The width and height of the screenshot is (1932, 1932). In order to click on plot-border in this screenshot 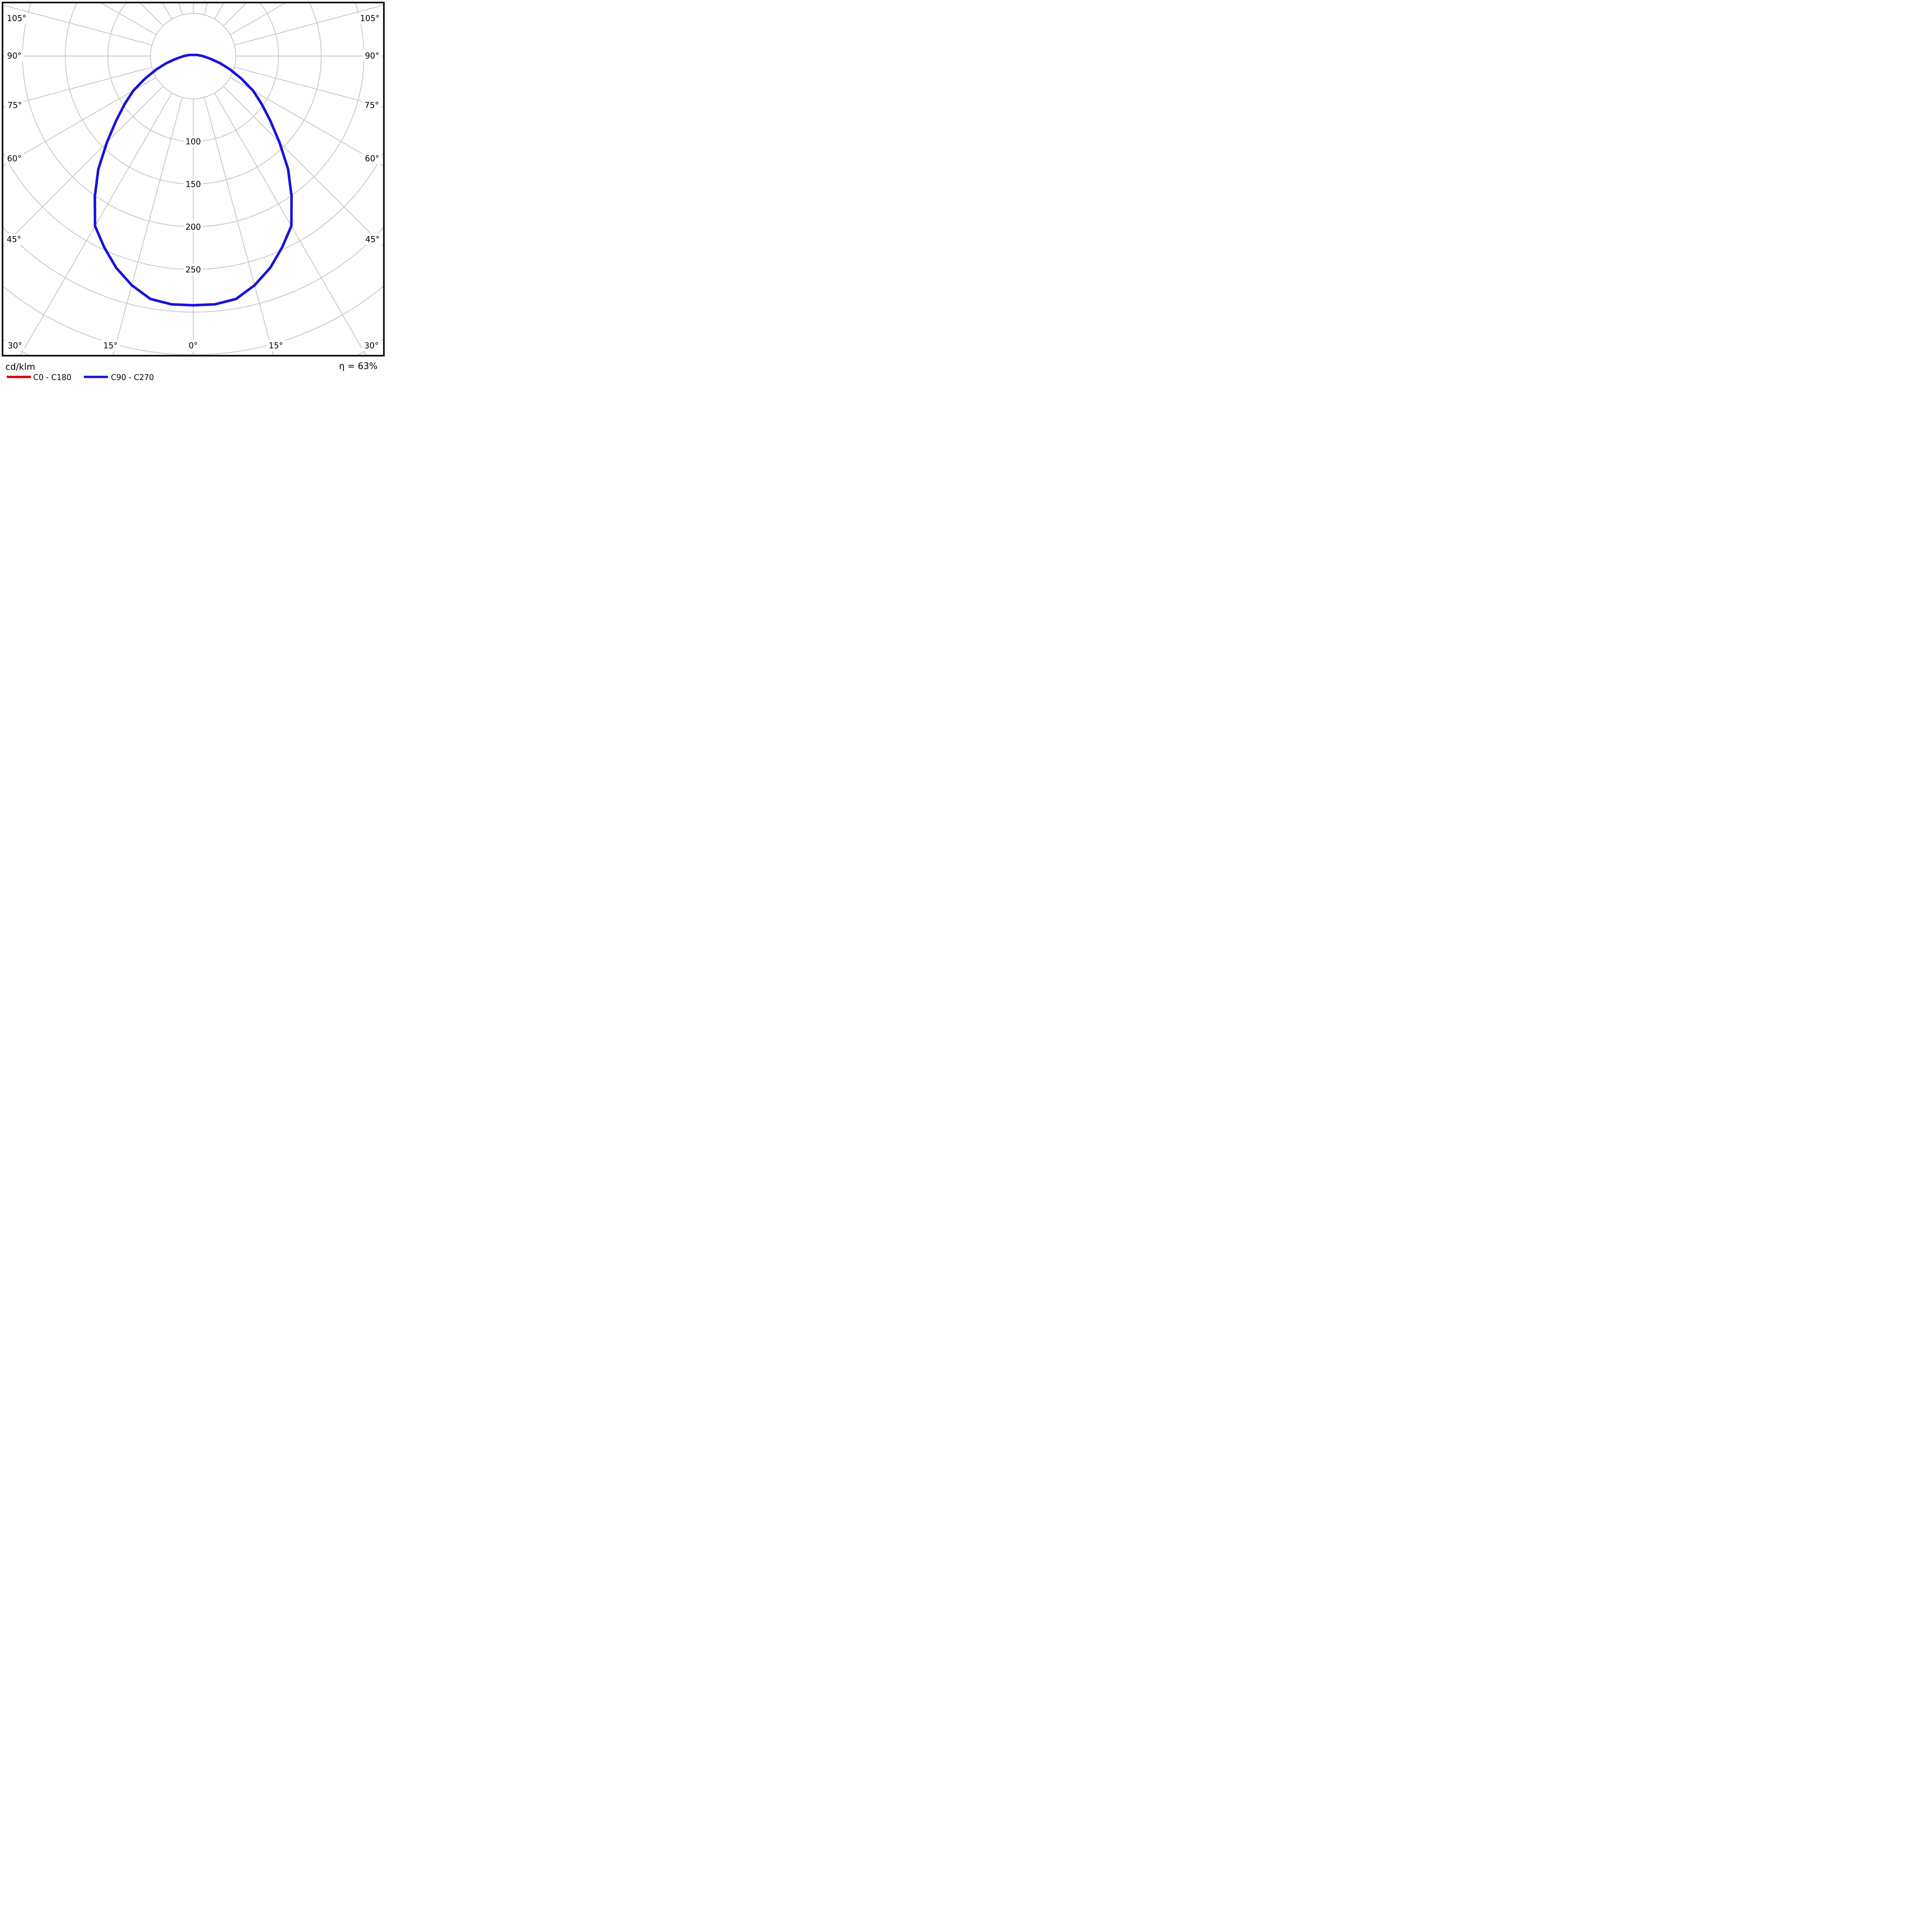, I will do `click(193, 179)`.